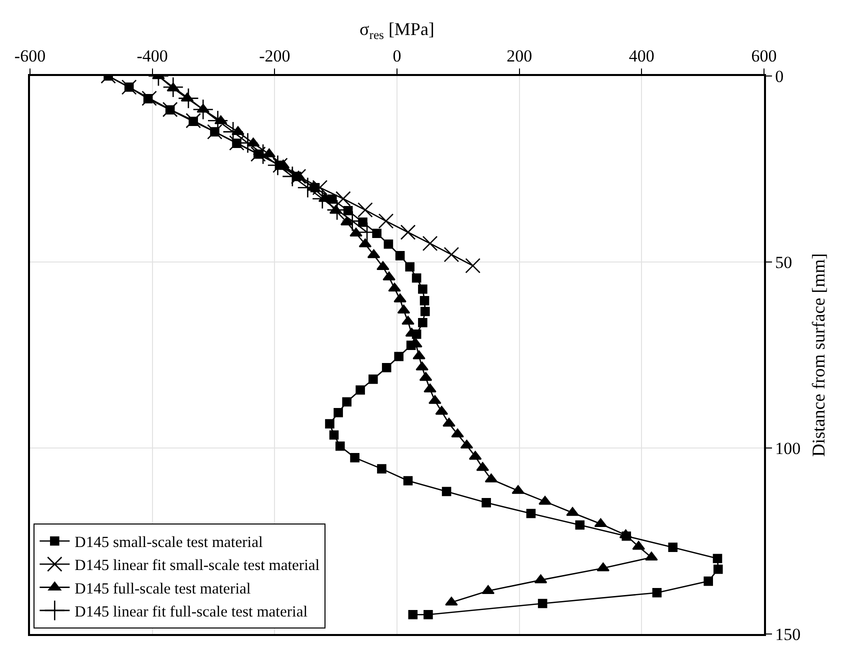 This screenshot has height=647, width=841. What do you see at coordinates (152, 56) in the screenshot?
I see `x-tick-label: -400` at bounding box center [152, 56].